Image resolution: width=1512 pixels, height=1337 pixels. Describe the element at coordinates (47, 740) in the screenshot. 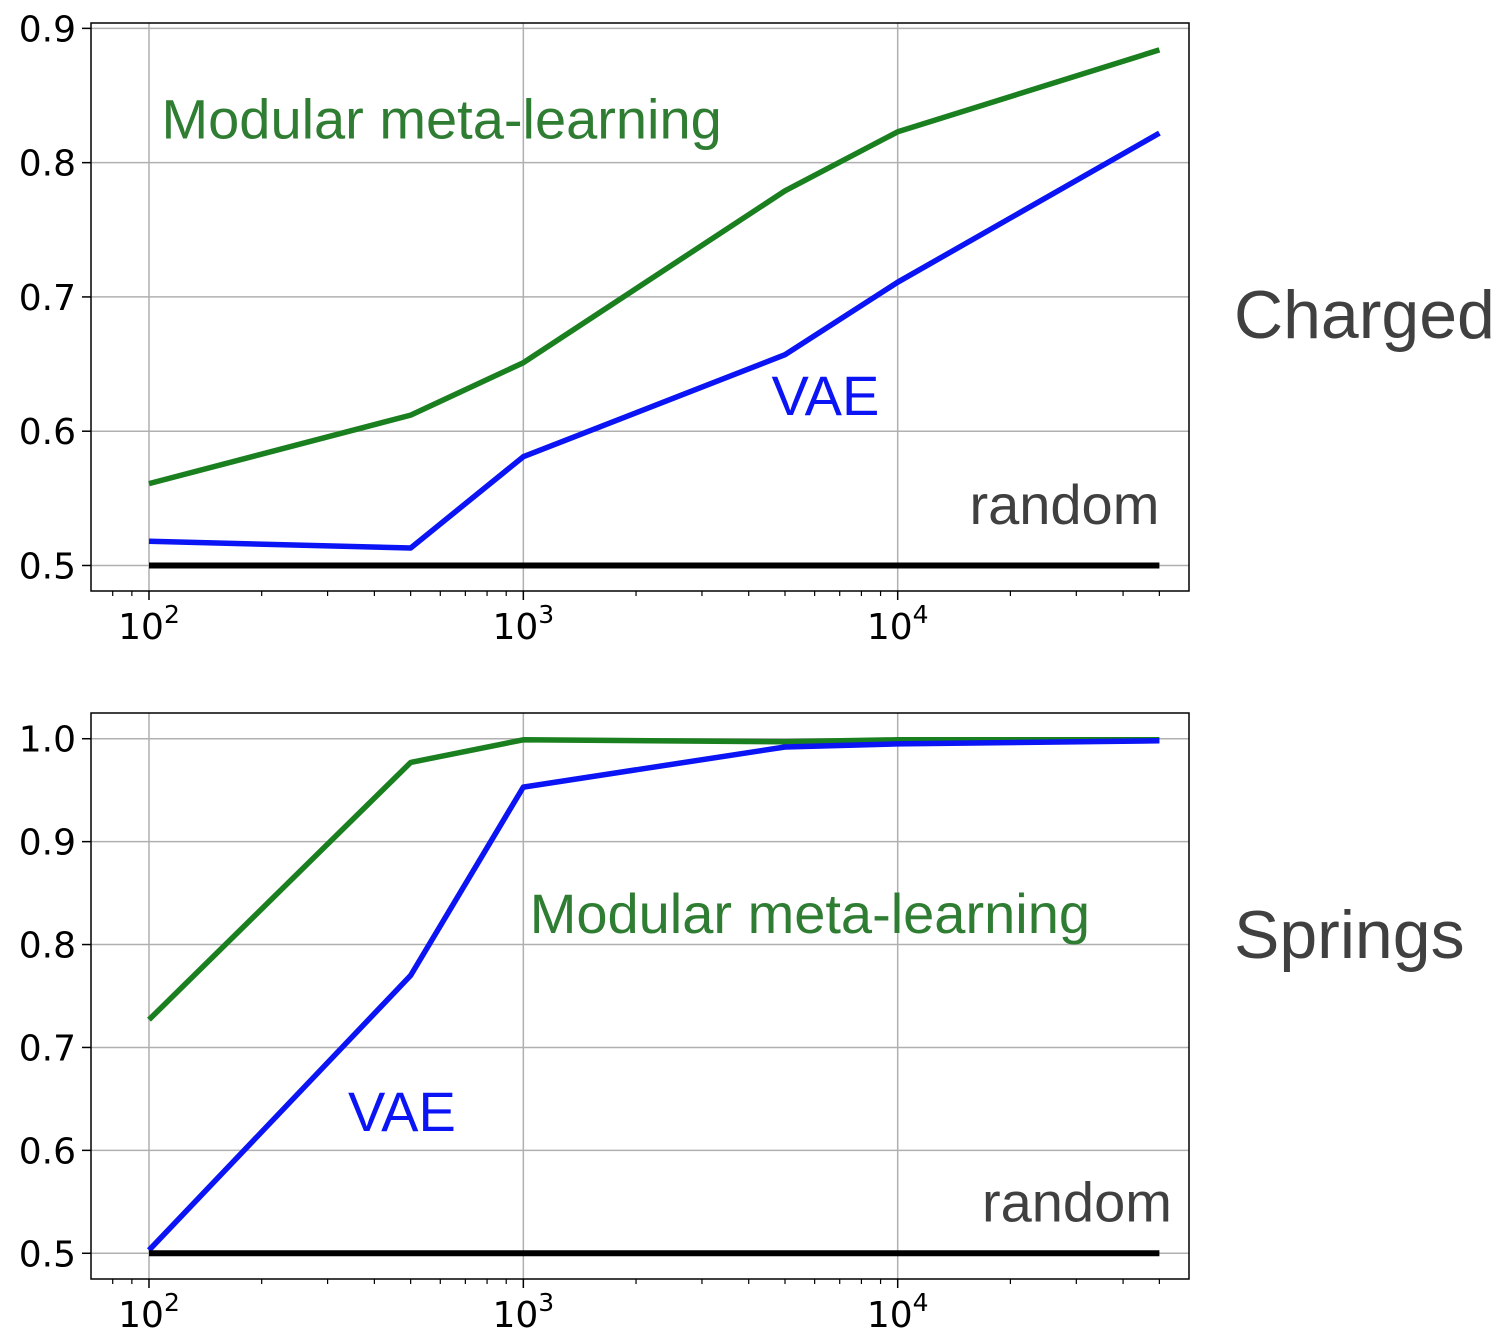

I see `y-tick-label: 1.0` at that location.